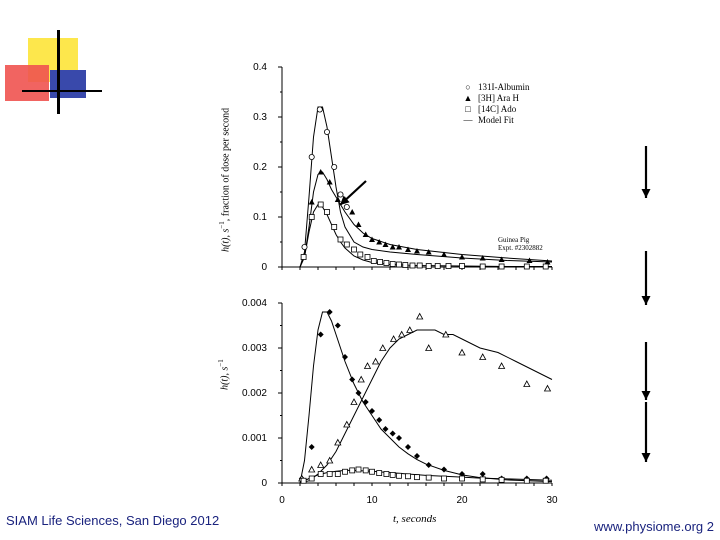  Describe the element at coordinates (468, 109) in the screenshot. I see `legend-square-icon: □` at that location.